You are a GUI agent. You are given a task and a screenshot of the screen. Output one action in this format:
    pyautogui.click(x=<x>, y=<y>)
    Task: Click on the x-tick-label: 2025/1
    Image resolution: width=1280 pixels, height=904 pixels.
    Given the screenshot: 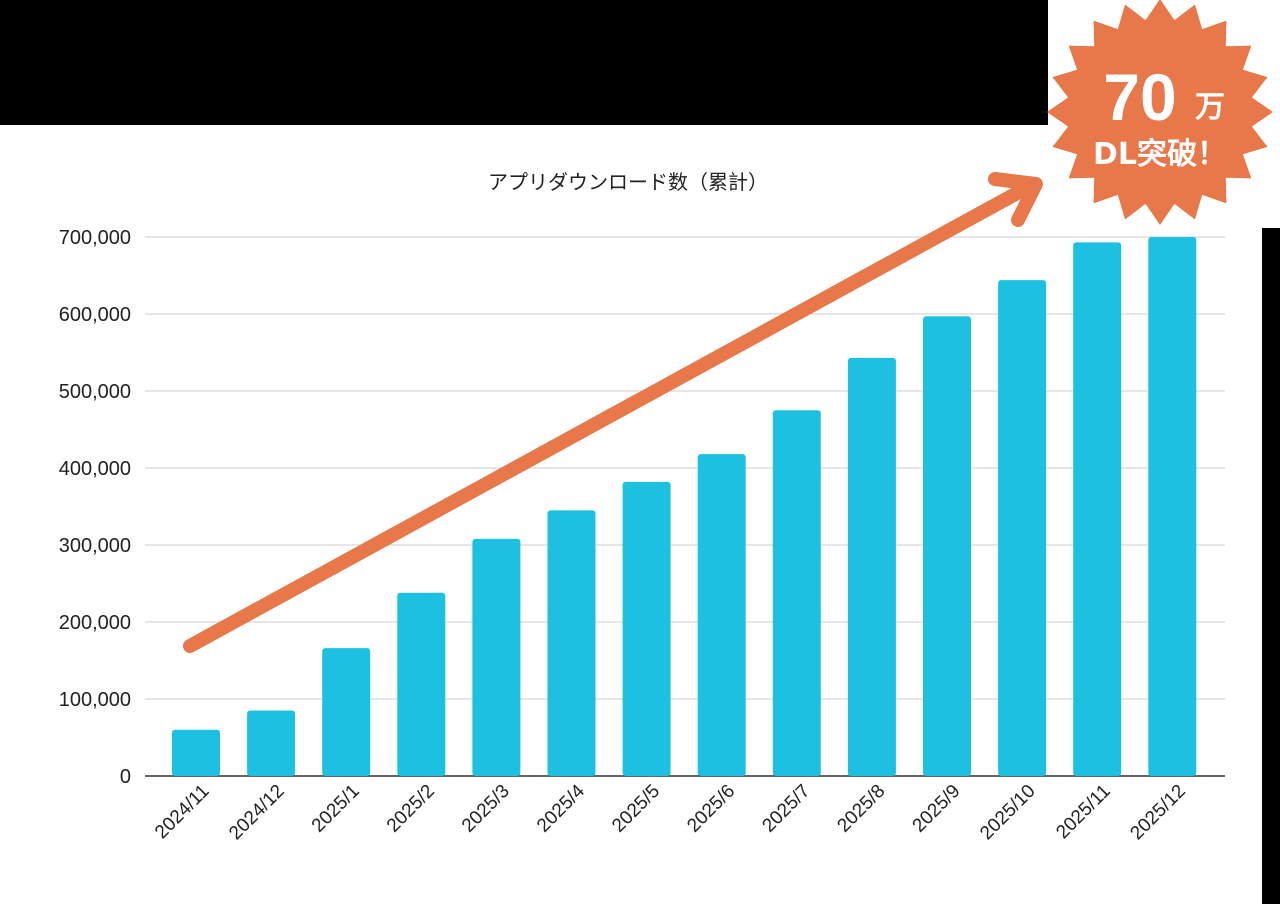 What is the action you would take?
    pyautogui.click(x=336, y=809)
    